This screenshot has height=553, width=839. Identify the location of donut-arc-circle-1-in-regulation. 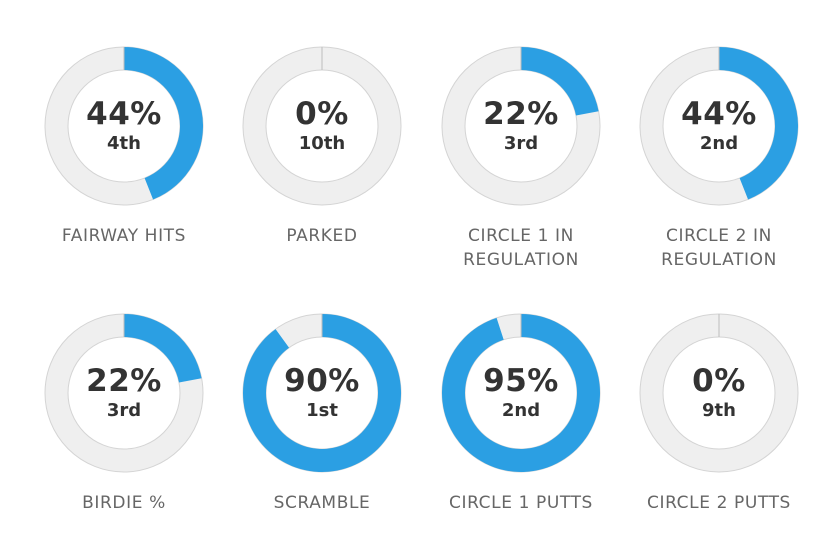
(560, 81).